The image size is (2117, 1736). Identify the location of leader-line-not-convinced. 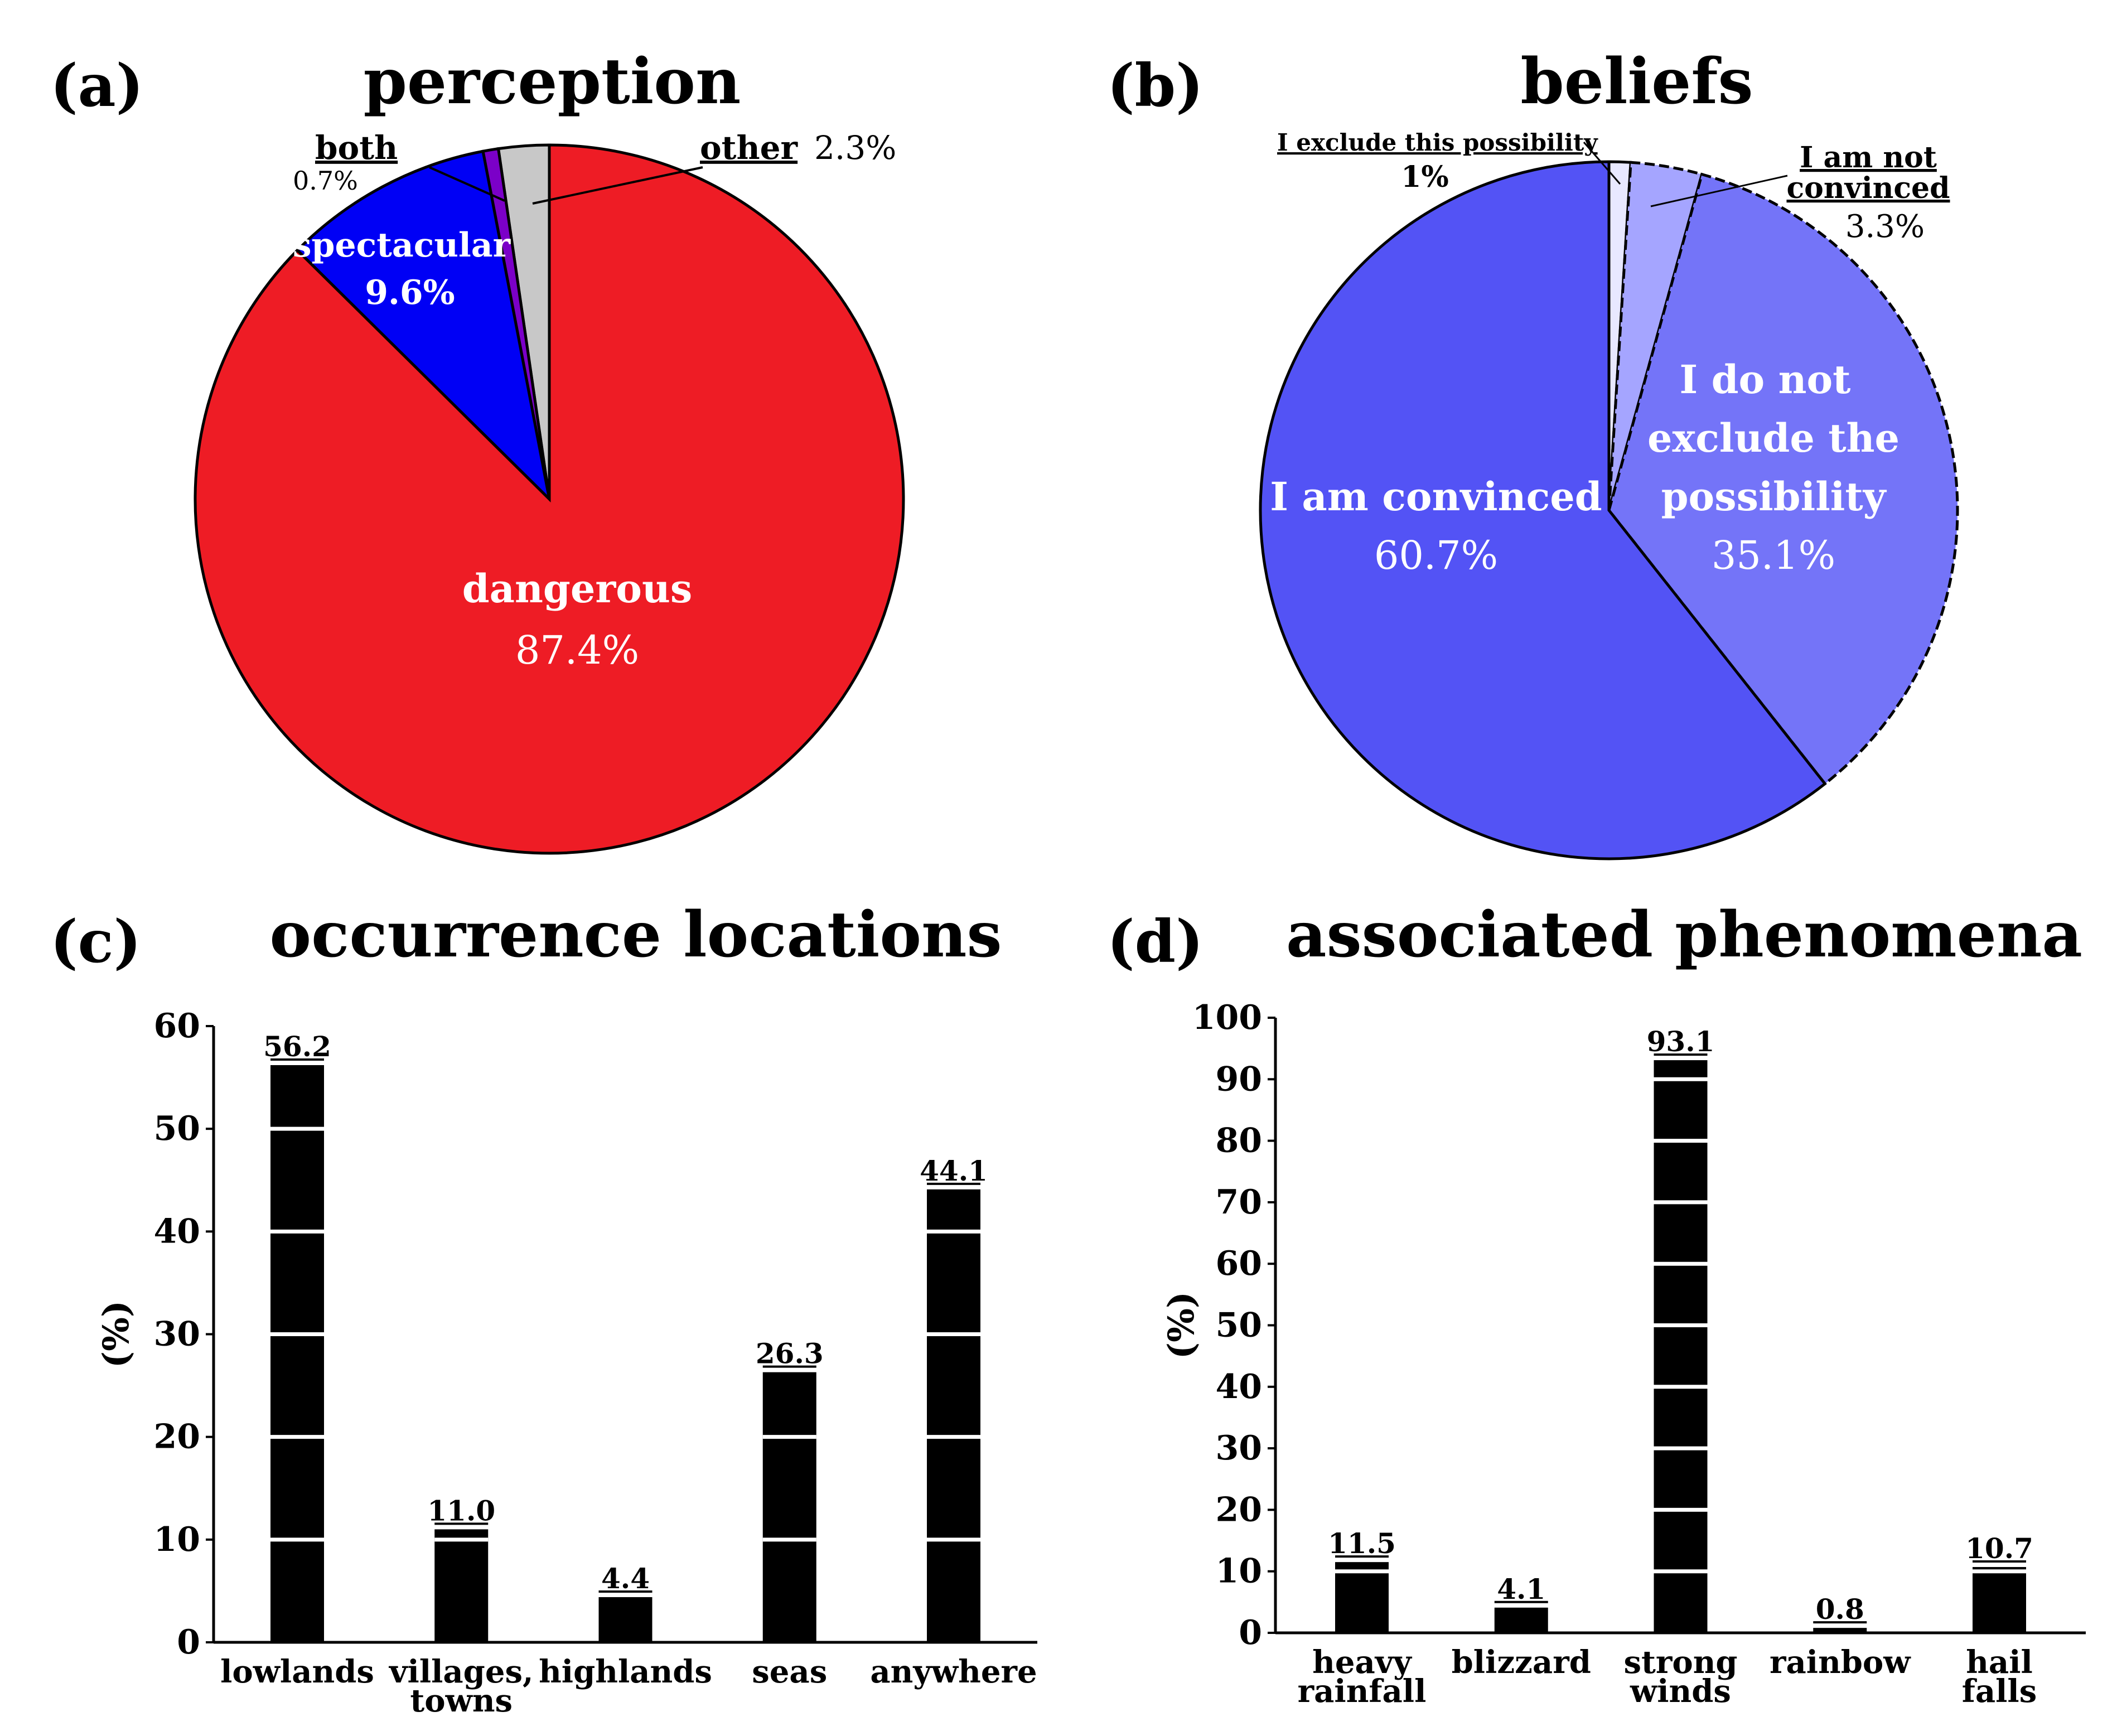
(1719, 191).